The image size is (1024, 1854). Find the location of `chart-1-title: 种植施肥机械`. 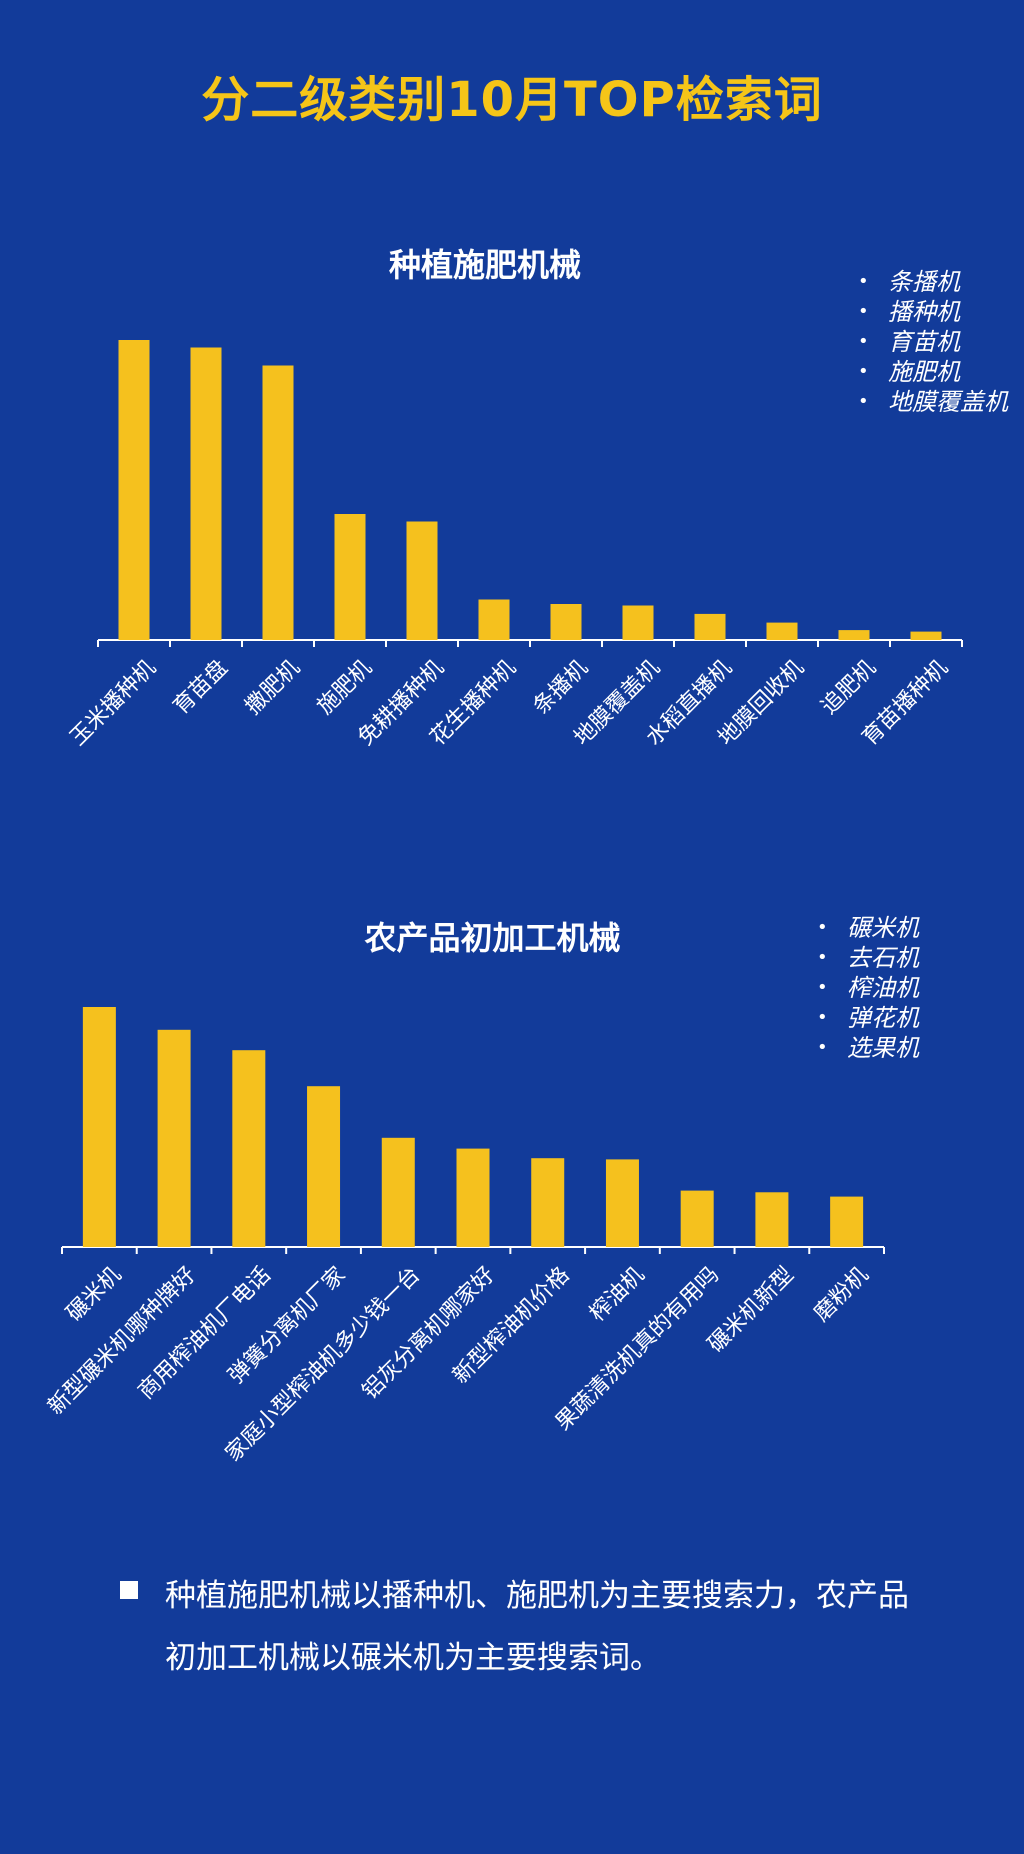

chart-1-title: 种植施肥机械 is located at coordinates (484, 265).